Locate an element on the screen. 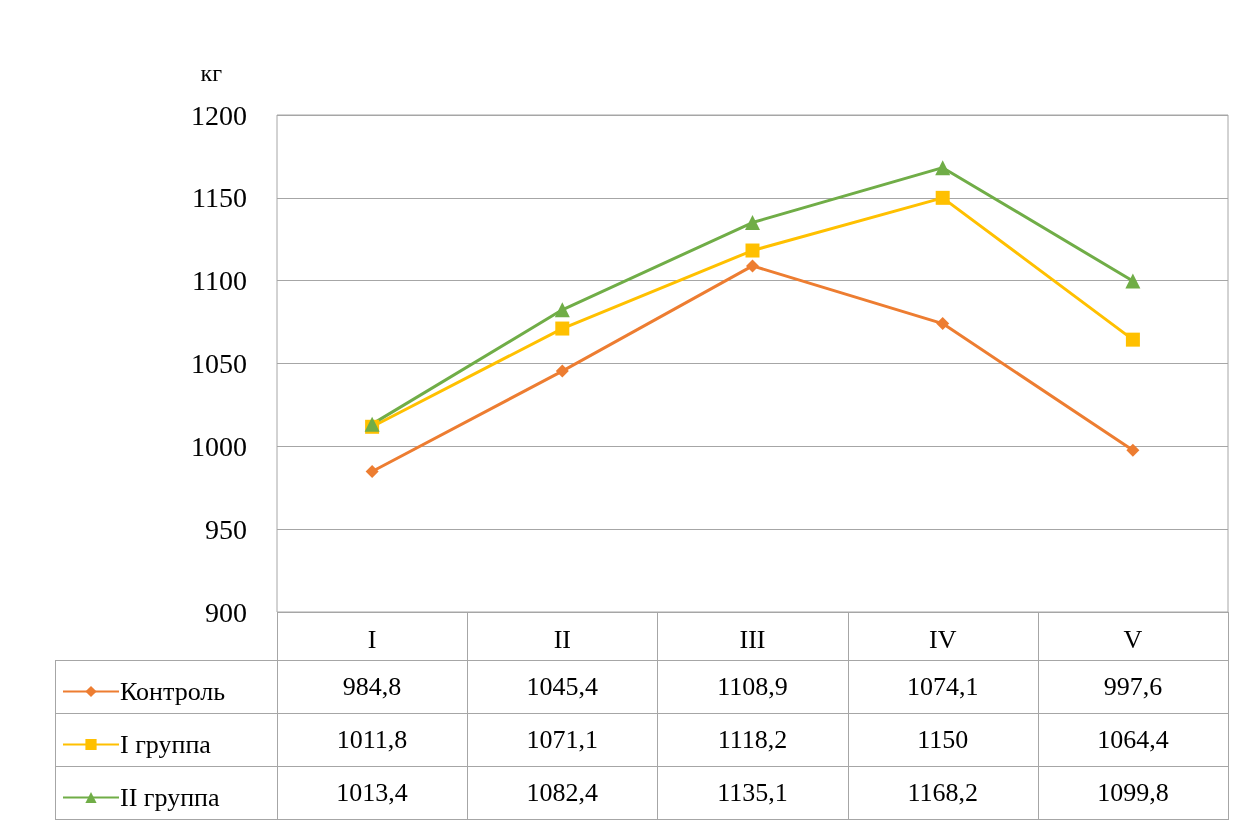 The height and width of the screenshot is (825, 1246). y-tick-label: 1050 is located at coordinates (219, 363).